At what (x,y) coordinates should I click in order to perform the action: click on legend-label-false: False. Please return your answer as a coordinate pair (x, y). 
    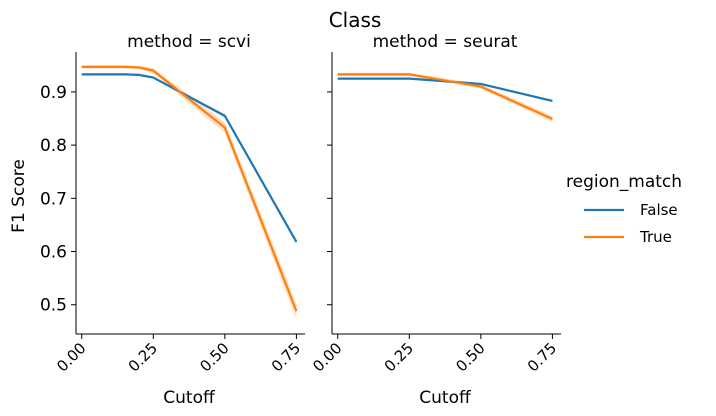
    Looking at the image, I should click on (659, 210).